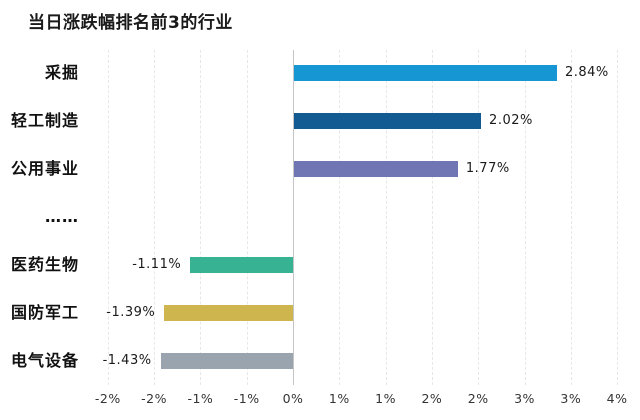  Describe the element at coordinates (44, 168) in the screenshot. I see `category-label: 公用事业` at that location.